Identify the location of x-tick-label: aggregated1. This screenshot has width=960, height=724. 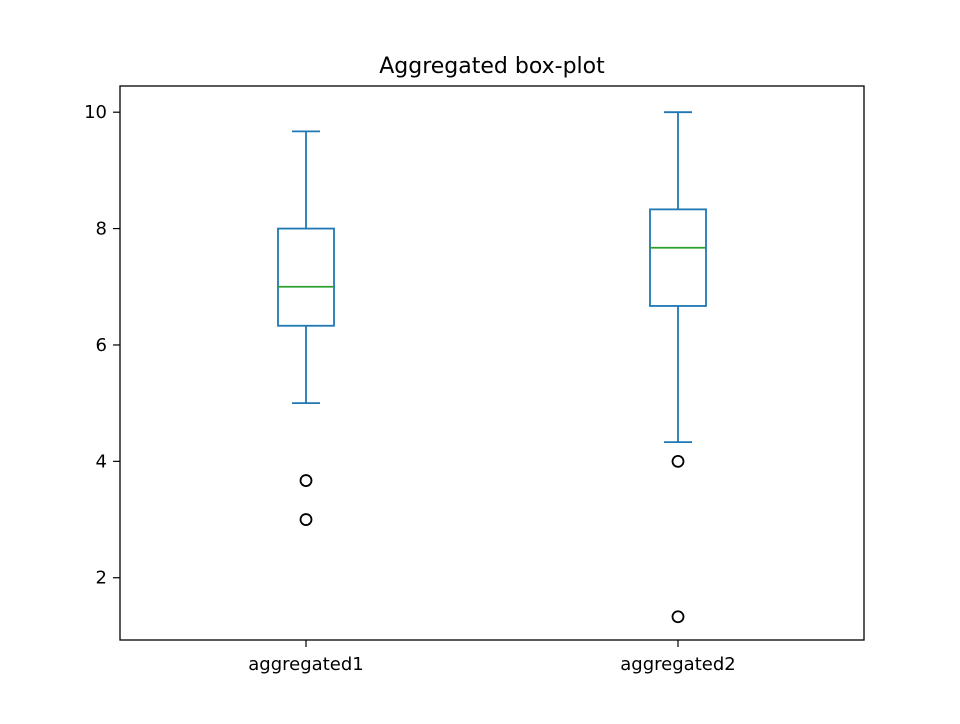
(305, 664).